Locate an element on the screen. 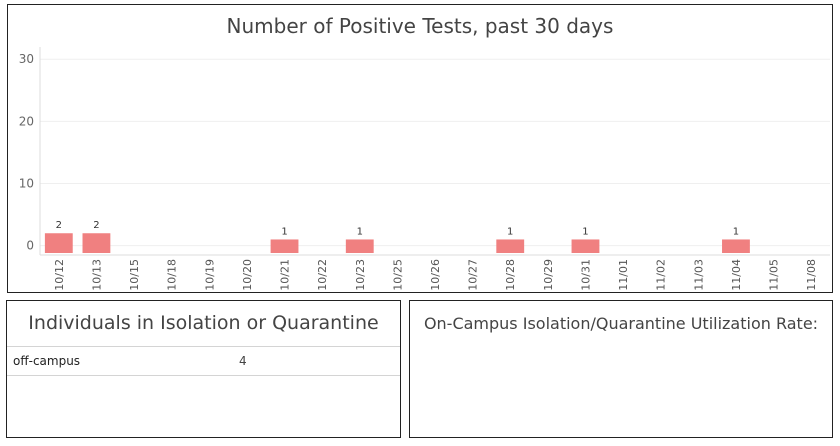 Image resolution: width=840 pixels, height=446 pixels. x-tick-label: 10/19 is located at coordinates (209, 275).